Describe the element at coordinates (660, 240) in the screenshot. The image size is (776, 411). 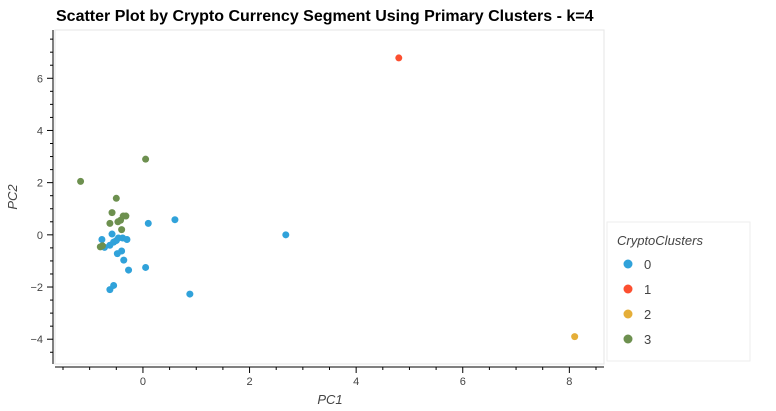
I see `legend-title: CryptoClusters` at that location.